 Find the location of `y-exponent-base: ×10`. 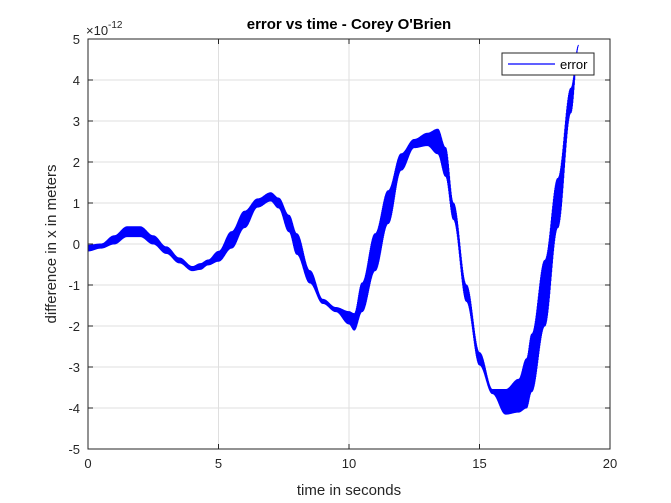

y-exponent-base: ×10 is located at coordinates (97, 30).